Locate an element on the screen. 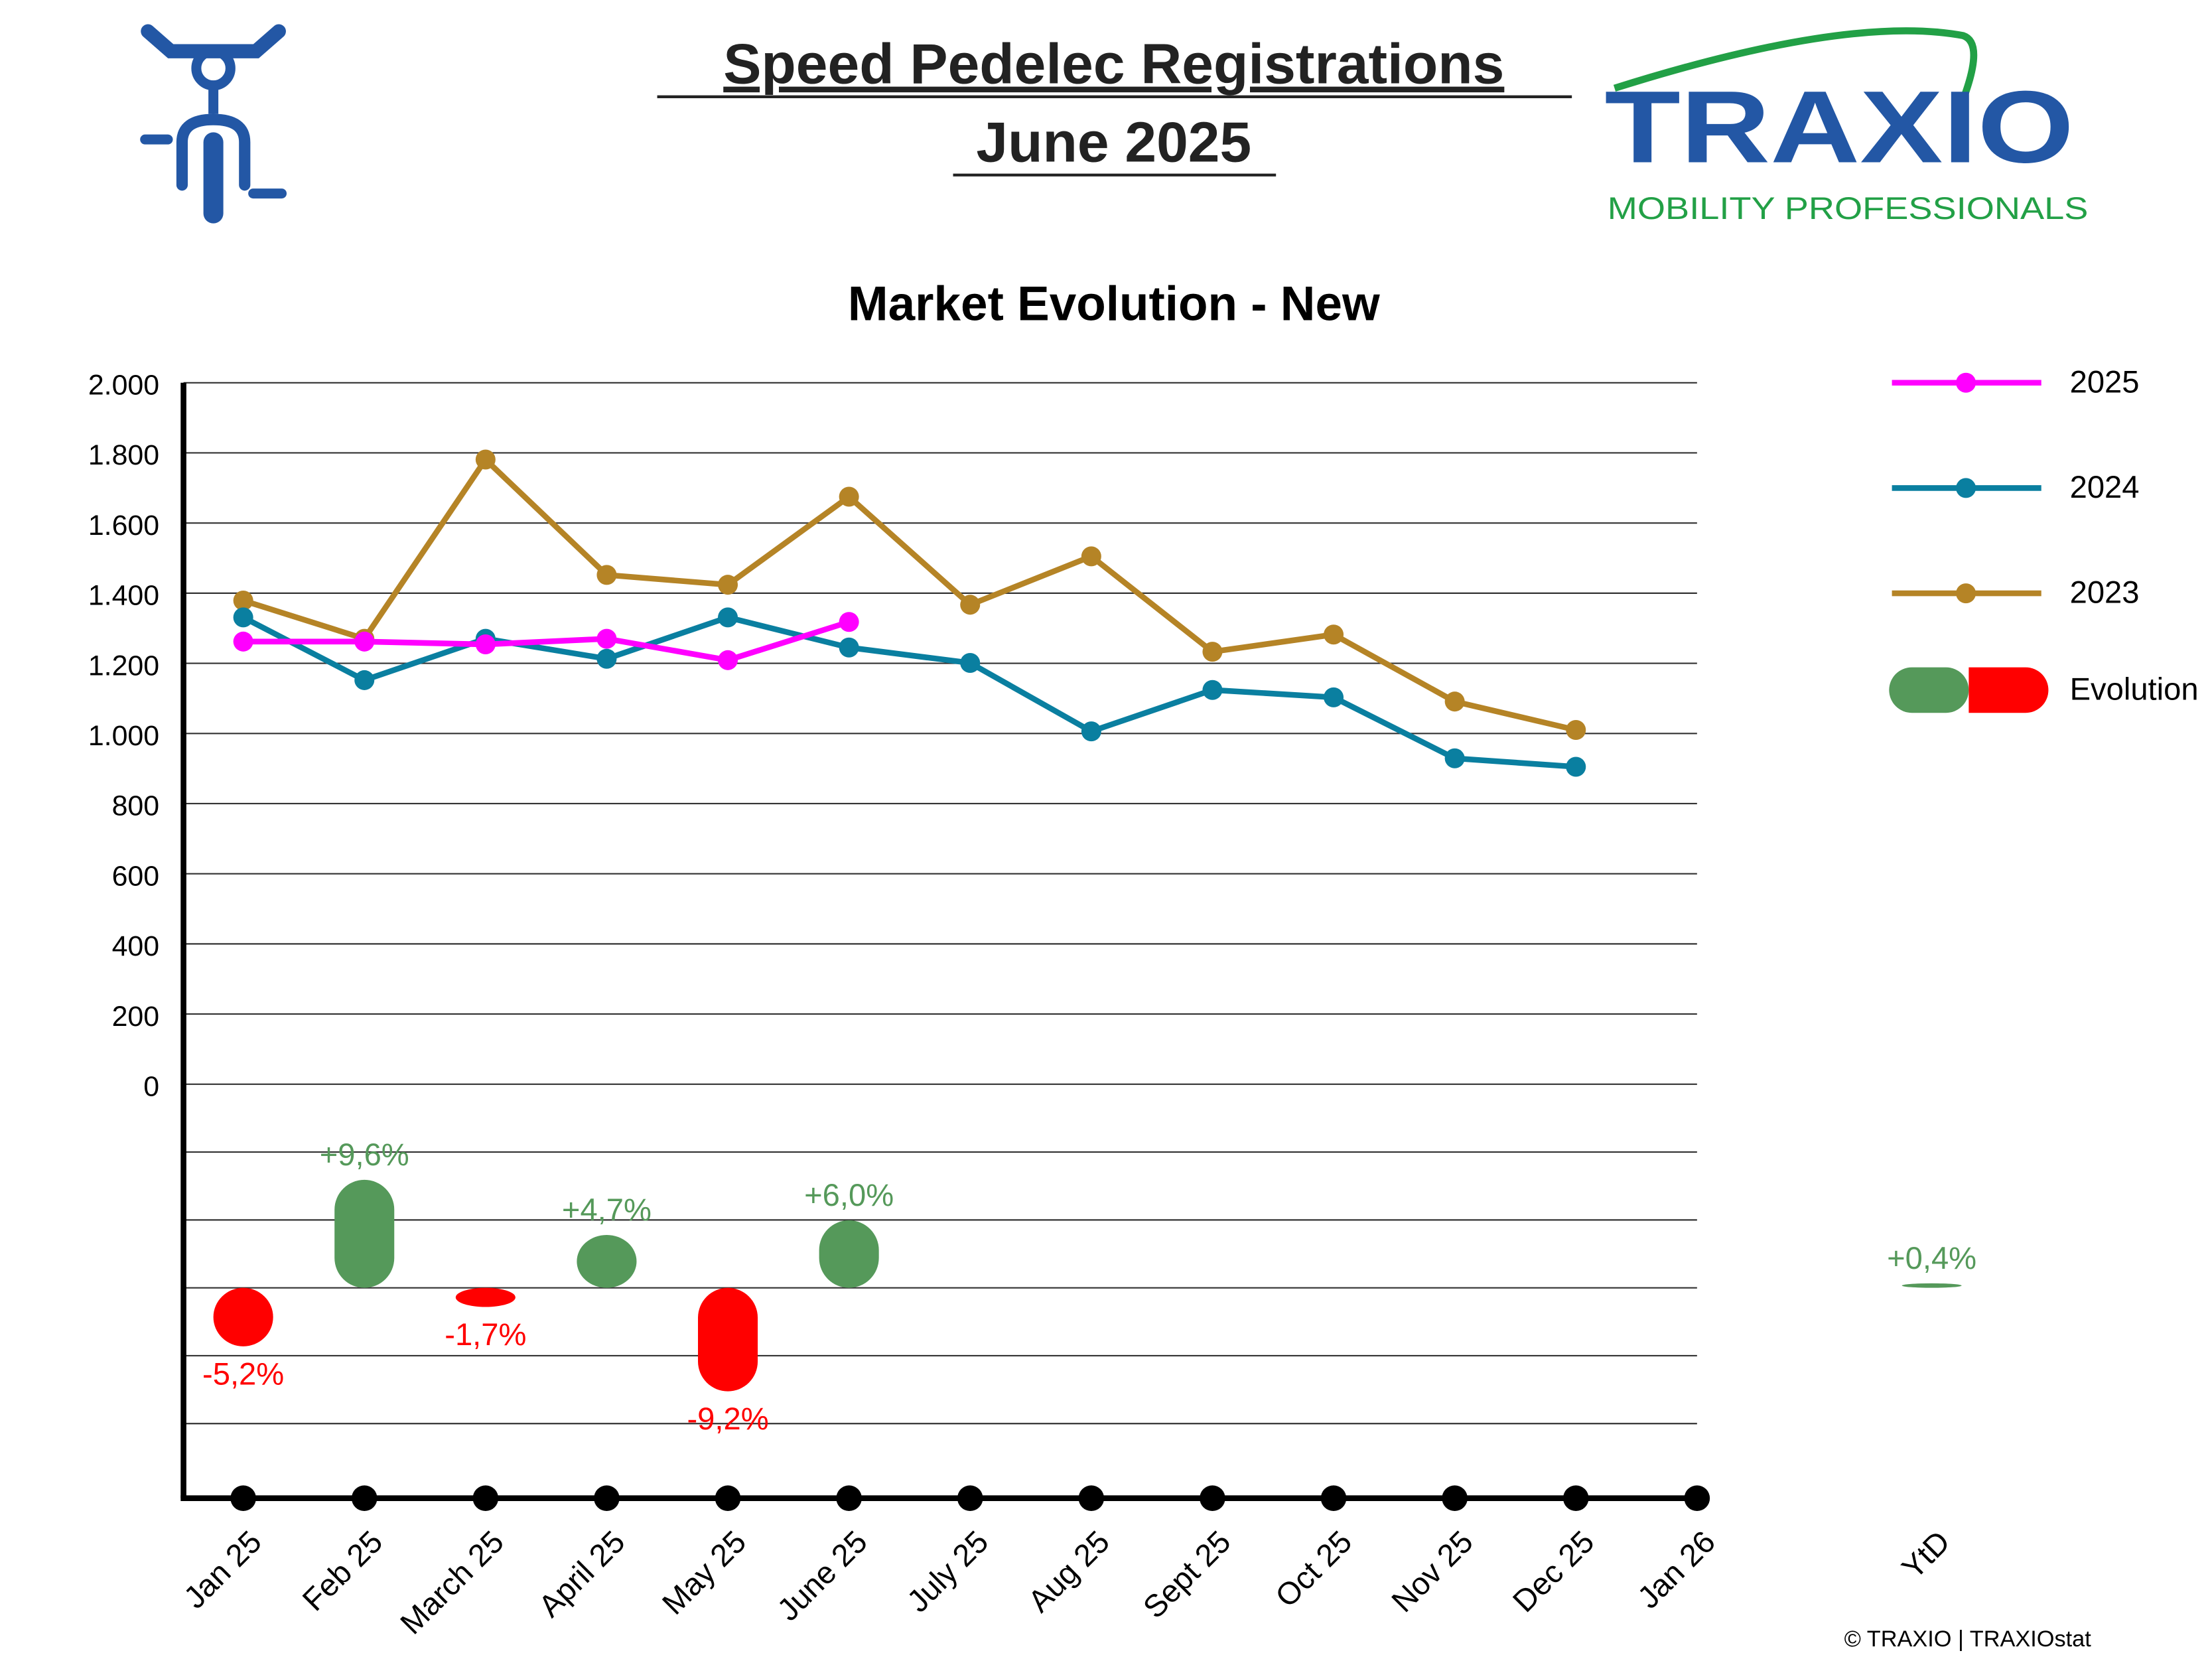 The width and height of the screenshot is (2212, 1659). x-tick-label: March 25 is located at coordinates (451, 1582).